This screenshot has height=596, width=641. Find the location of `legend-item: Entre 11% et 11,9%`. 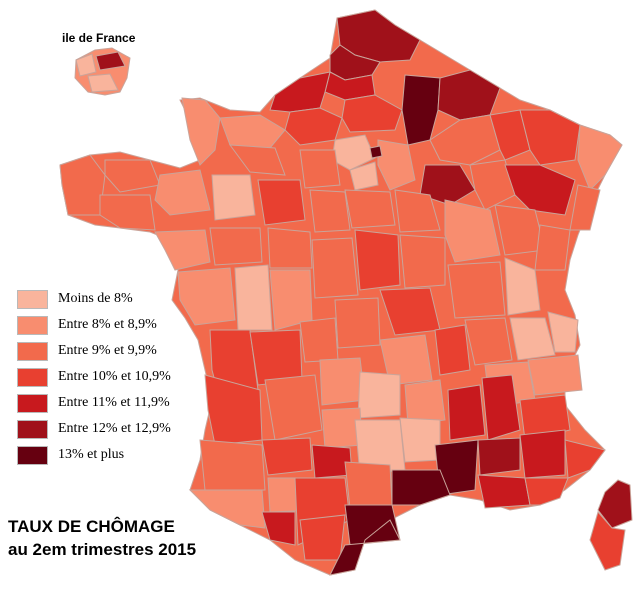

legend-item: Entre 11% et 11,9% is located at coordinates (94, 403).